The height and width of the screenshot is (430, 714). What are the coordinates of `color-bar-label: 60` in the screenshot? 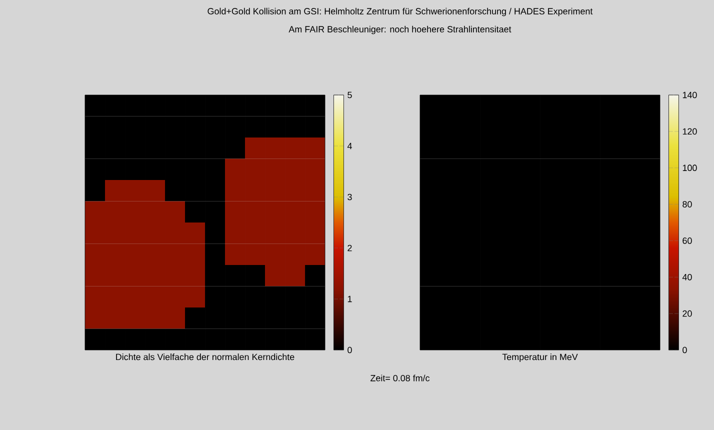 It's located at (687, 241).